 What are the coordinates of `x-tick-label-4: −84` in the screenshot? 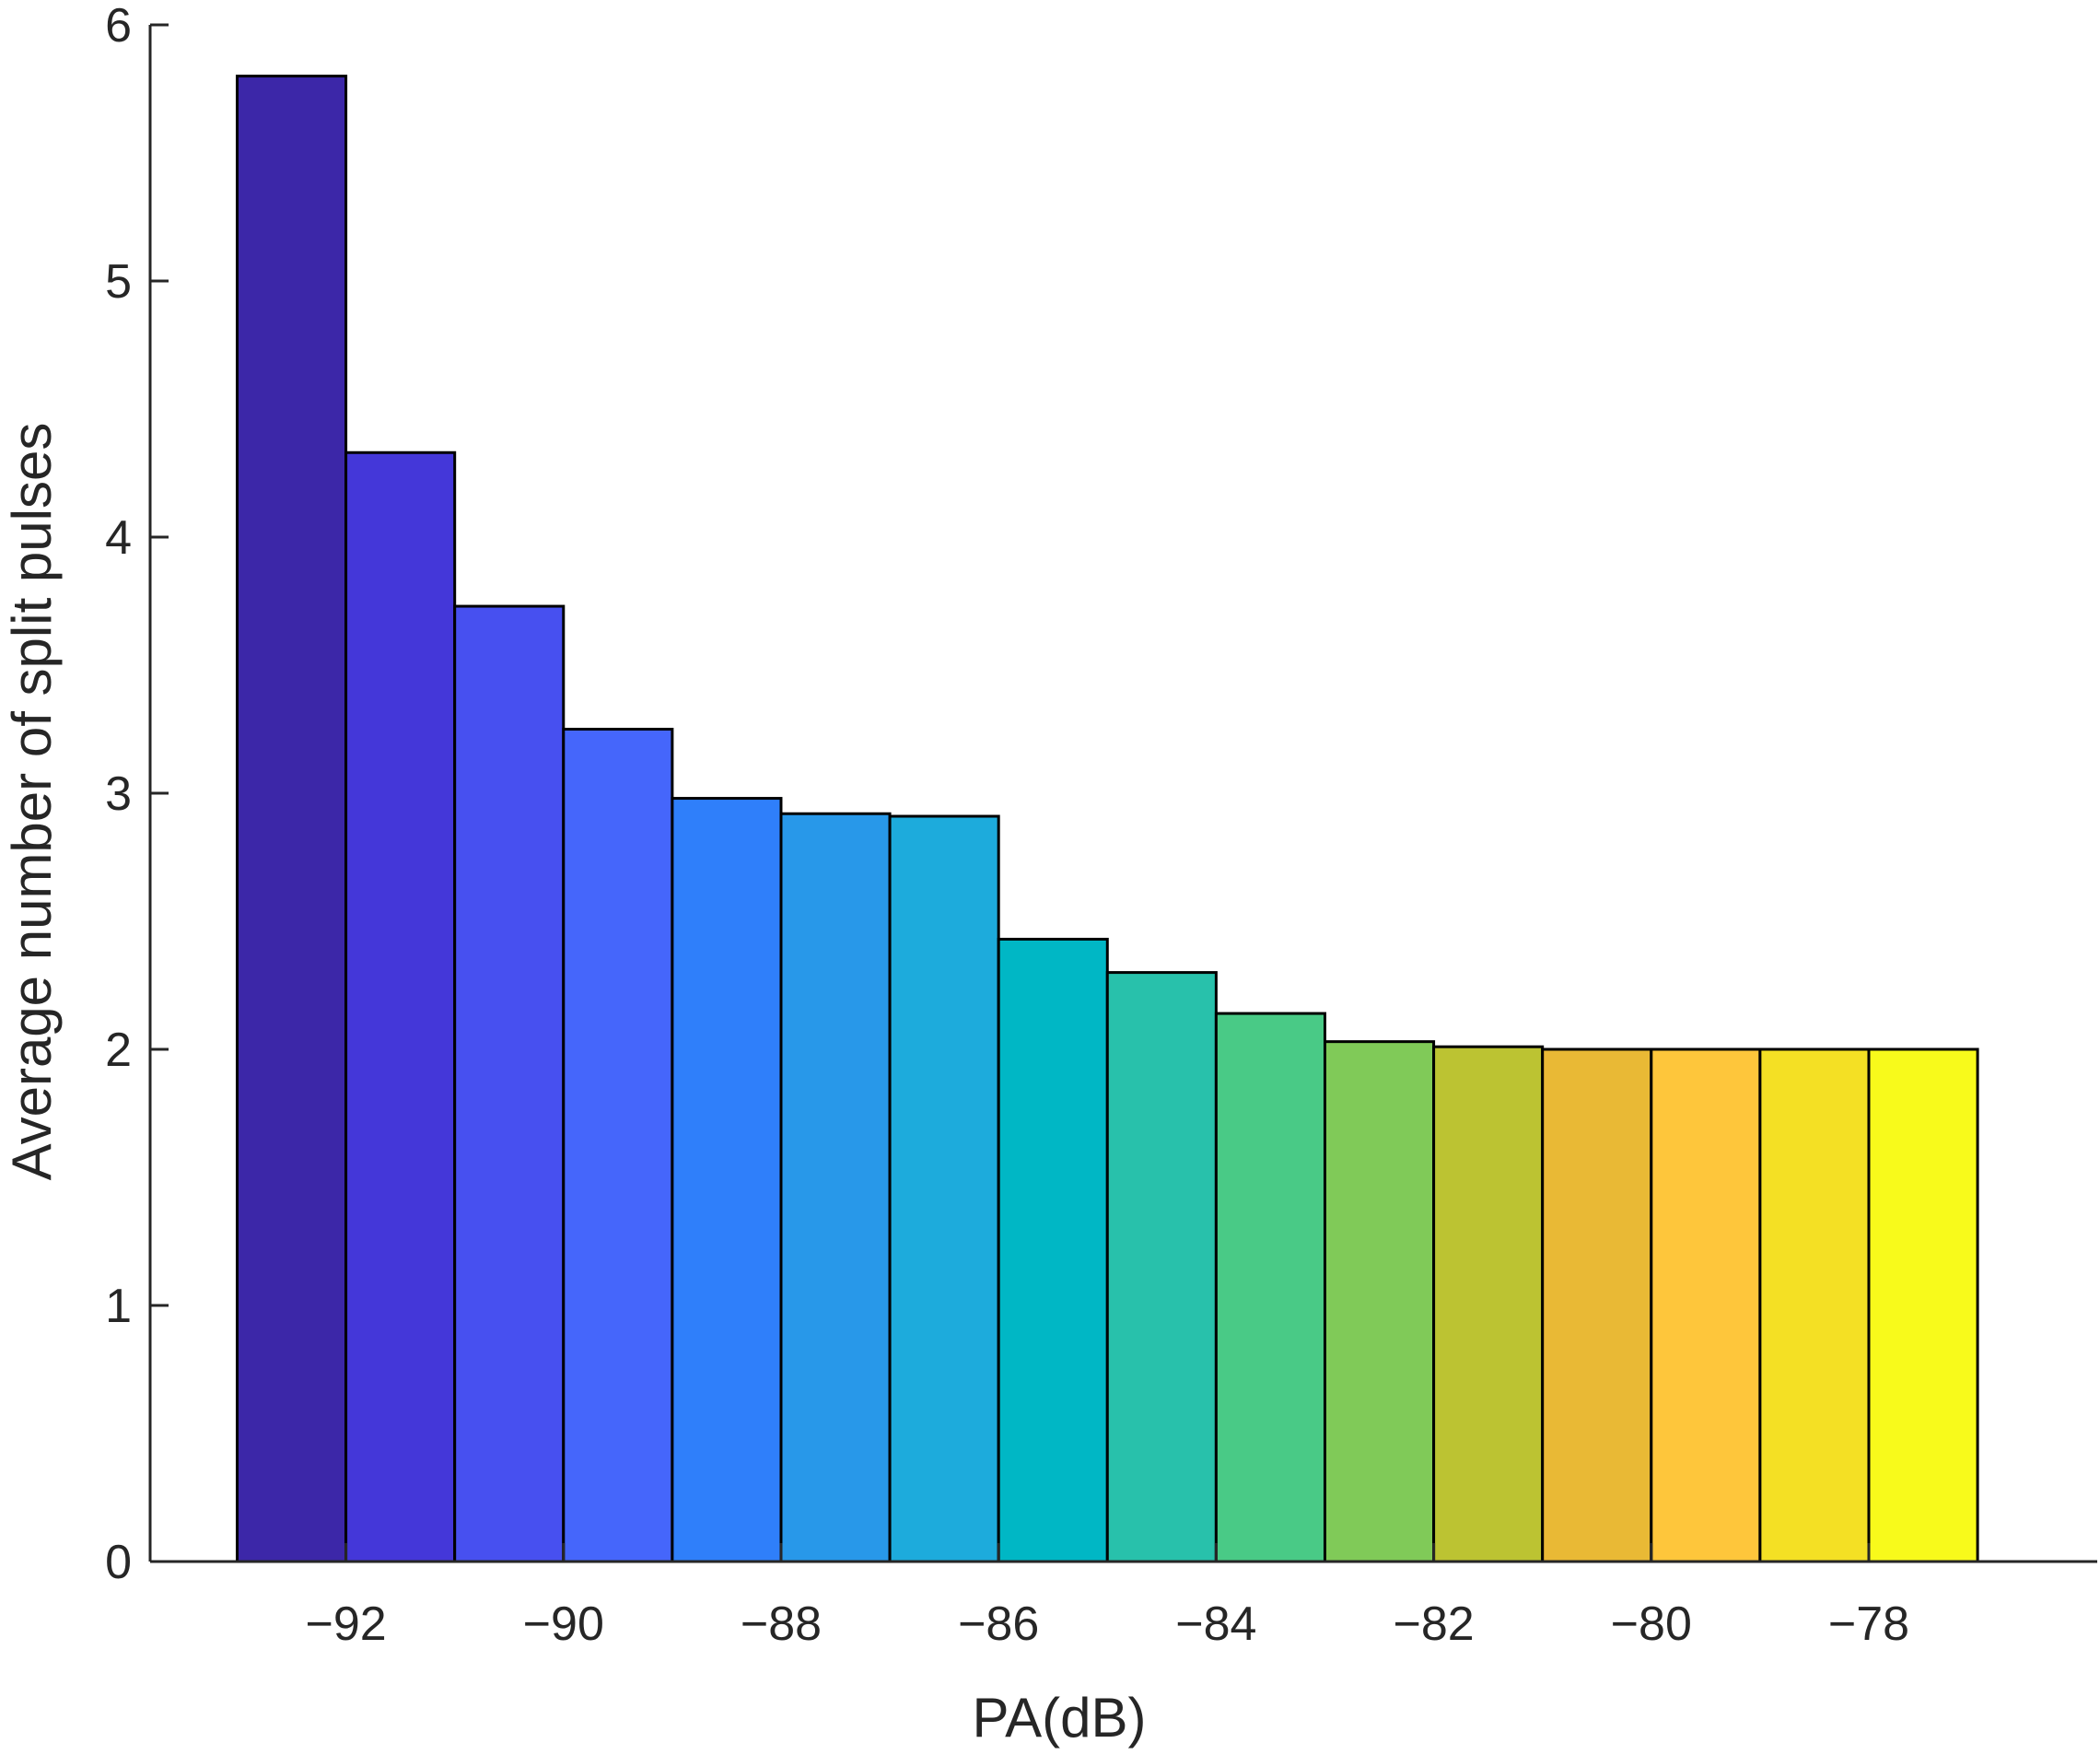 It's located at (1215, 1624).